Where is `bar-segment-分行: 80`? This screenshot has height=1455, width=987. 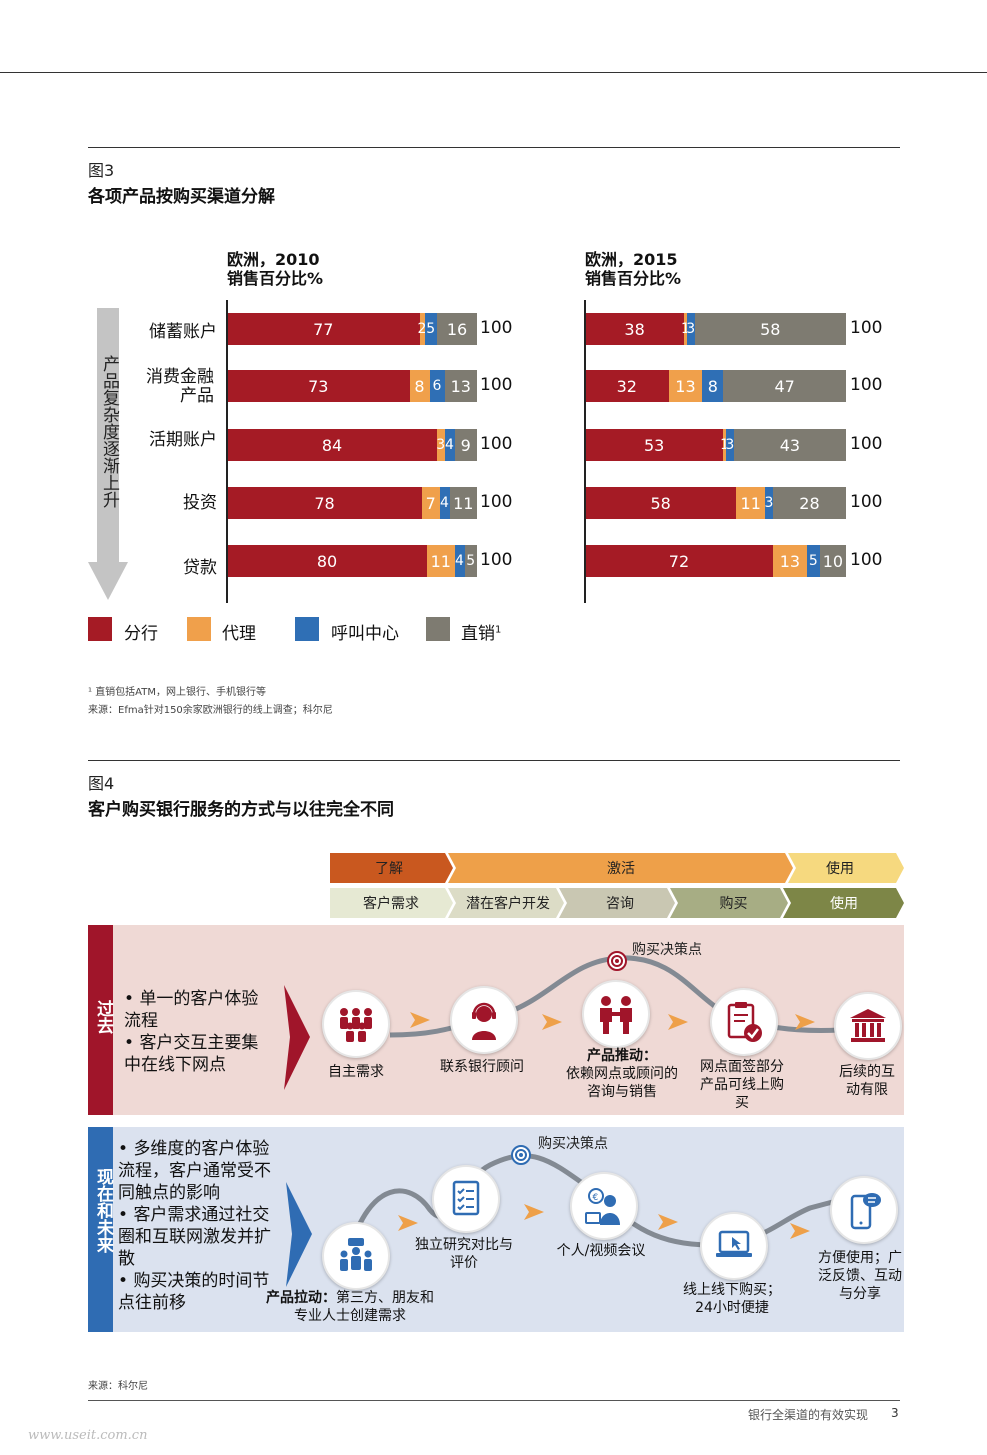 bar-segment-分行: 80 is located at coordinates (327, 561).